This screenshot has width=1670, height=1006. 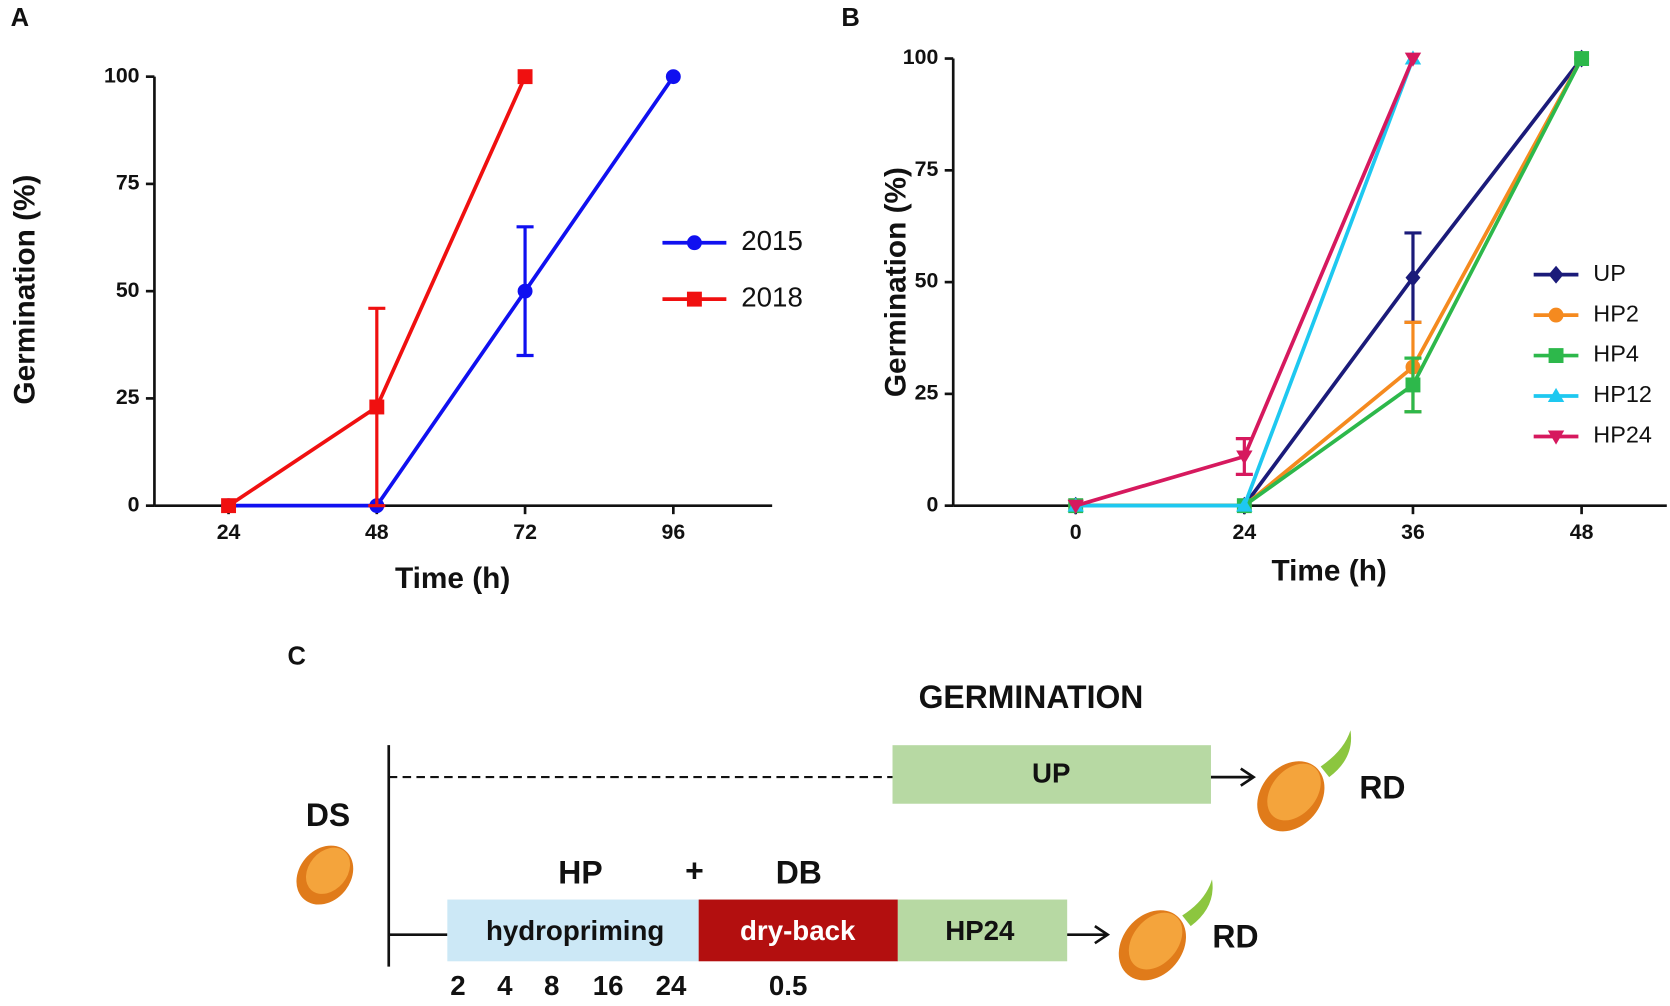 What do you see at coordinates (1031, 697) in the screenshot?
I see `heading: GERMINATION` at bounding box center [1031, 697].